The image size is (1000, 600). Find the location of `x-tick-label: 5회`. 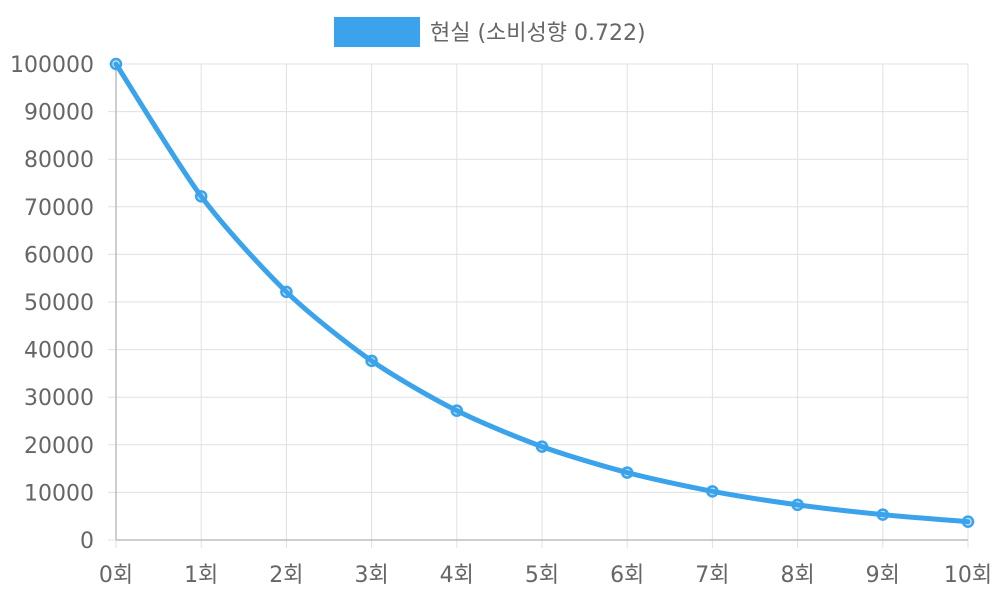

x-tick-label: 5회 is located at coordinates (542, 575).